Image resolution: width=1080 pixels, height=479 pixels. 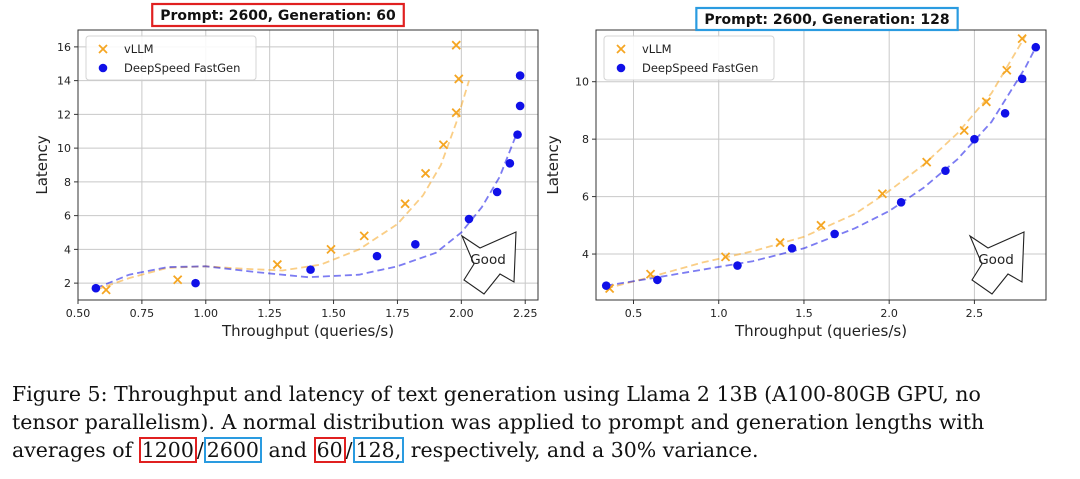 What do you see at coordinates (64, 47) in the screenshot?
I see `y-tick-label: 16` at bounding box center [64, 47].